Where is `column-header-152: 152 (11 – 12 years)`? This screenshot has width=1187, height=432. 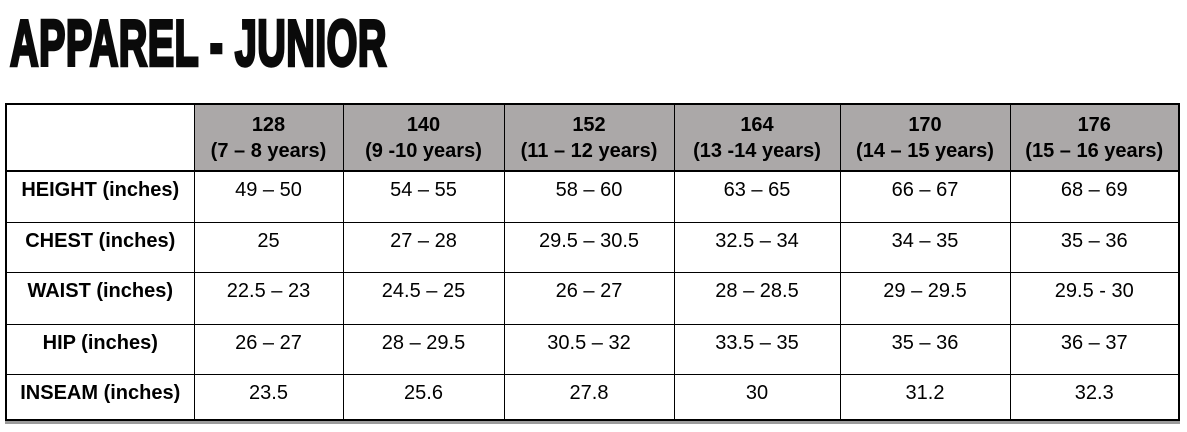
column-header-152: 152 (11 – 12 years) is located at coordinates (589, 137).